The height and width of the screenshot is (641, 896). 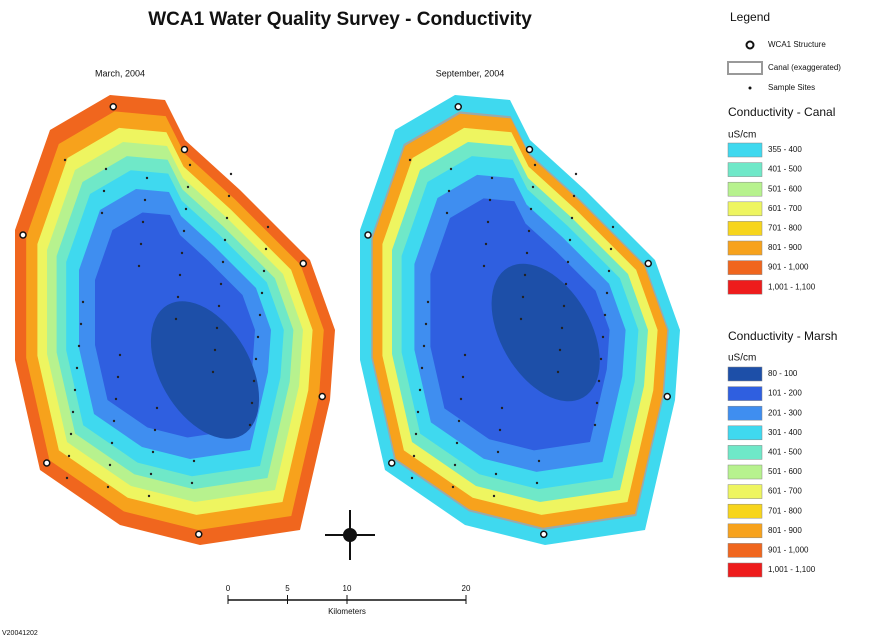 I want to click on scale-label: 5, so click(x=287, y=588).